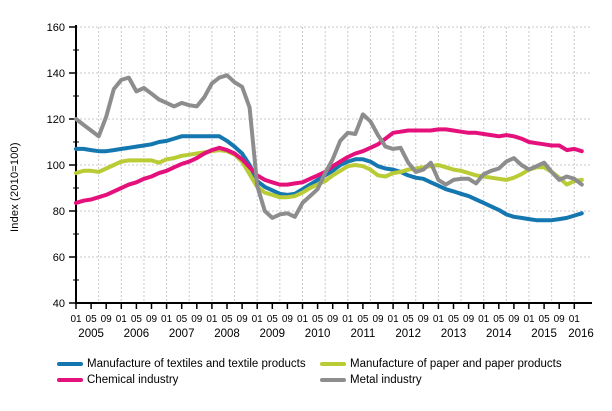 The width and height of the screenshot is (612, 411). Describe the element at coordinates (456, 364) in the screenshot. I see `legend-label-paper: Manufacture of paper and paper products` at that location.